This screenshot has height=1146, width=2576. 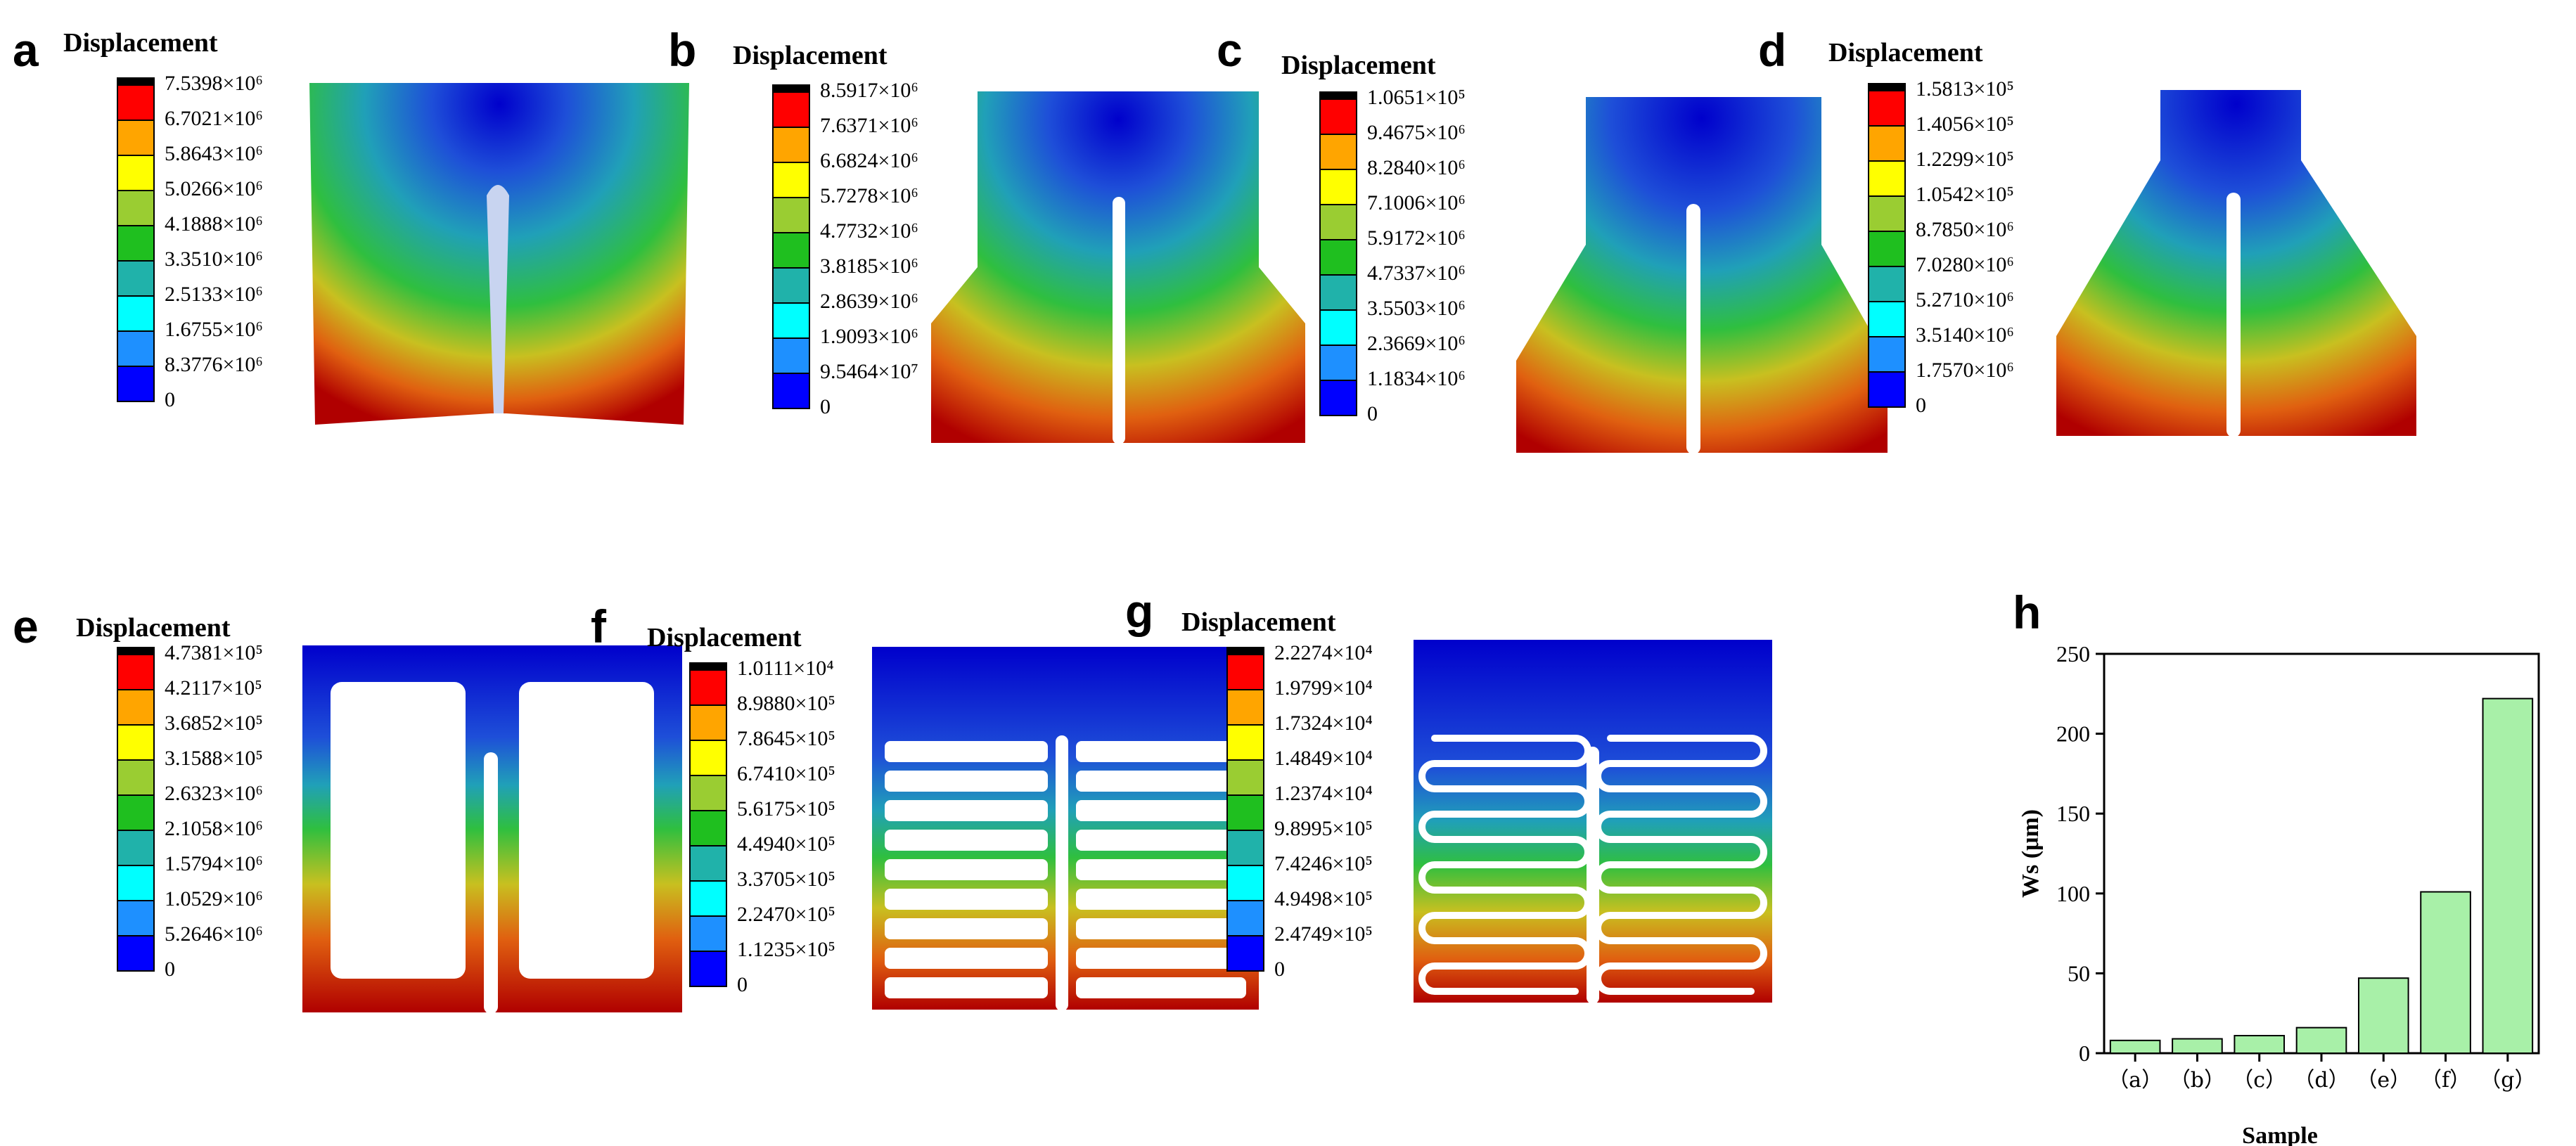 What do you see at coordinates (1323, 898) in the screenshot?
I see `colorbar-tick-label: 4.9498×10⁵` at bounding box center [1323, 898].